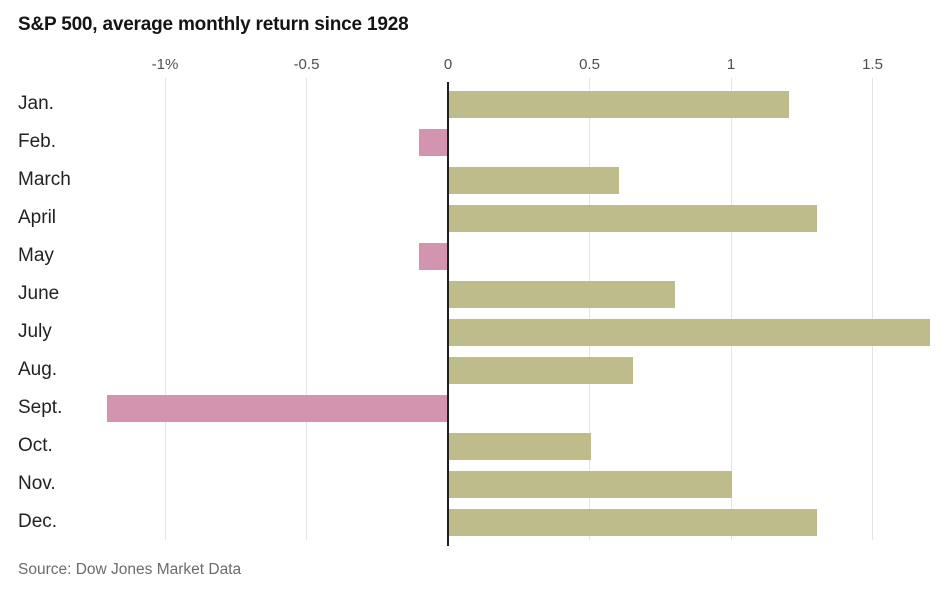  What do you see at coordinates (39, 293) in the screenshot?
I see `category-label-june: June` at bounding box center [39, 293].